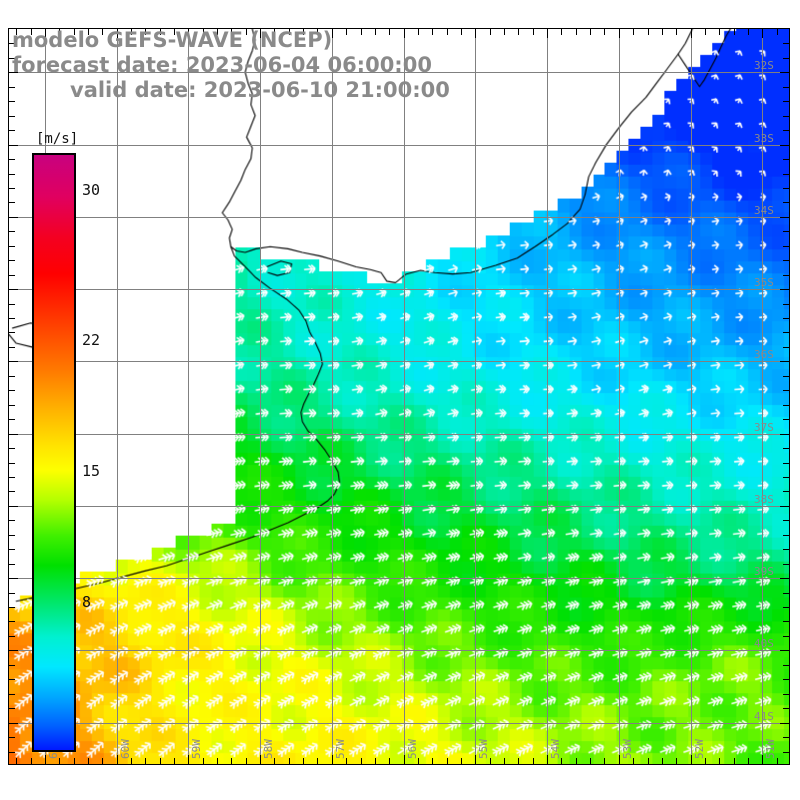  What do you see at coordinates (54, 452) in the screenshot?
I see `colorbar-gradient` at bounding box center [54, 452].